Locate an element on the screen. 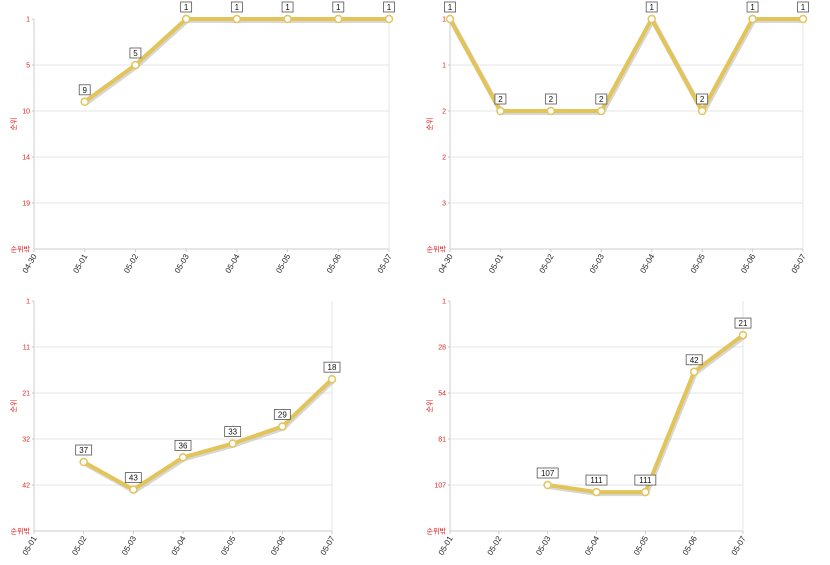  data-label: 18 is located at coordinates (332, 367).